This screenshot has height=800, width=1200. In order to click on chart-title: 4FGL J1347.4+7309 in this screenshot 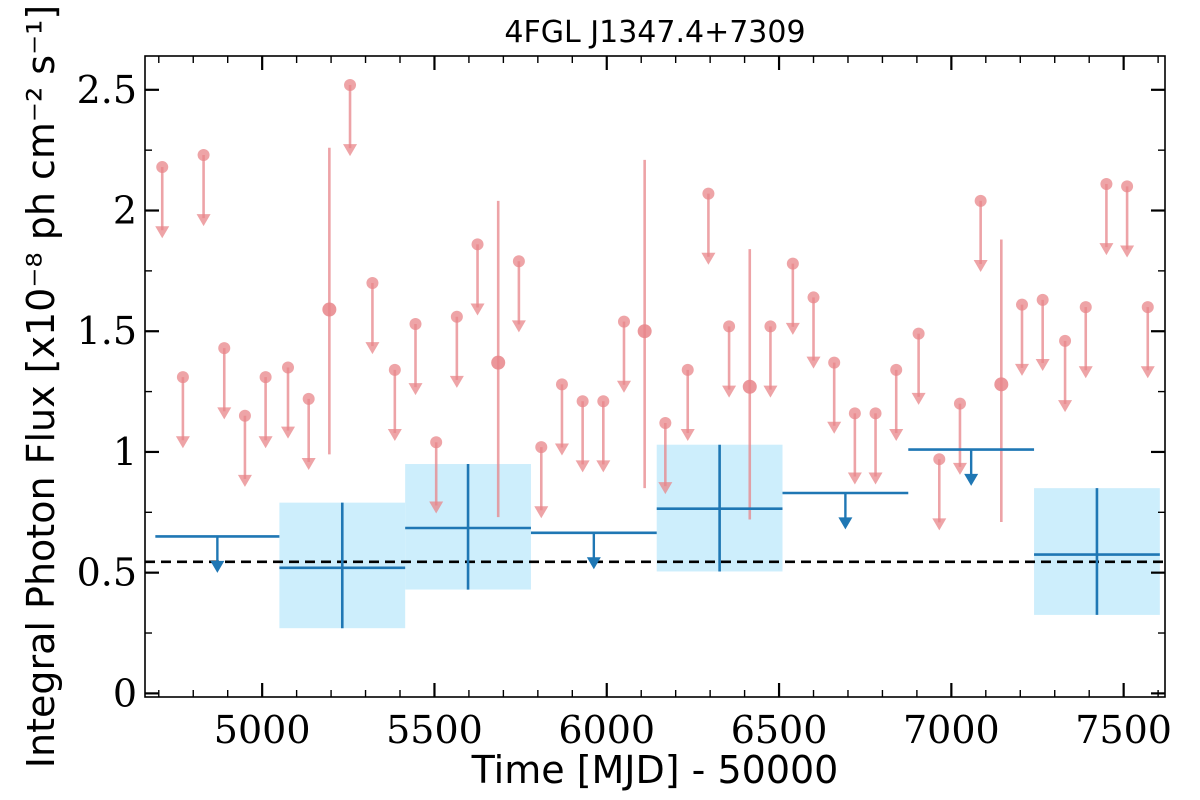, I will do `click(654, 32)`.